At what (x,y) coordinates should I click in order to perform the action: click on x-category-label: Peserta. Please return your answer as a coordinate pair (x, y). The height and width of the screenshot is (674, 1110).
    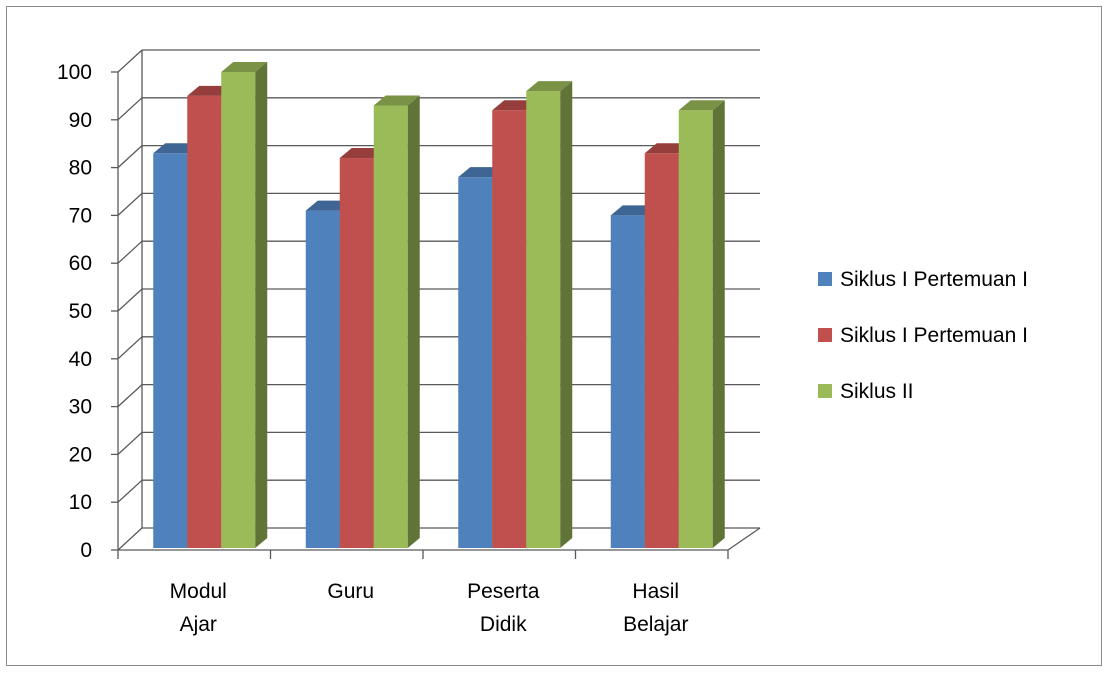
    Looking at the image, I should click on (503, 591).